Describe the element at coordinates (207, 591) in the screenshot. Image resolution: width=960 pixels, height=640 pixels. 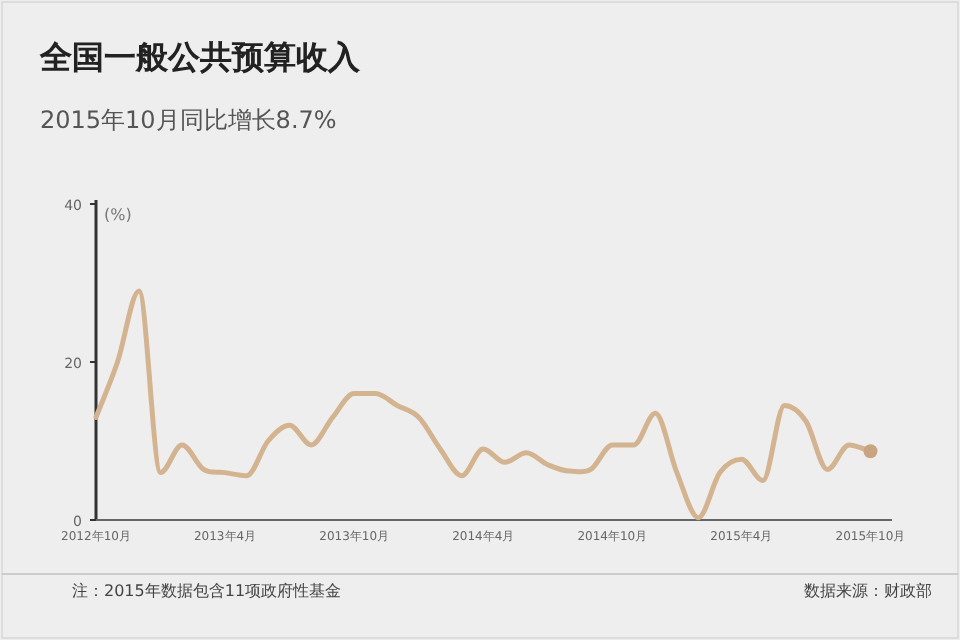
I see `text: 注：2015年数据包含11项政府性基金` at that location.